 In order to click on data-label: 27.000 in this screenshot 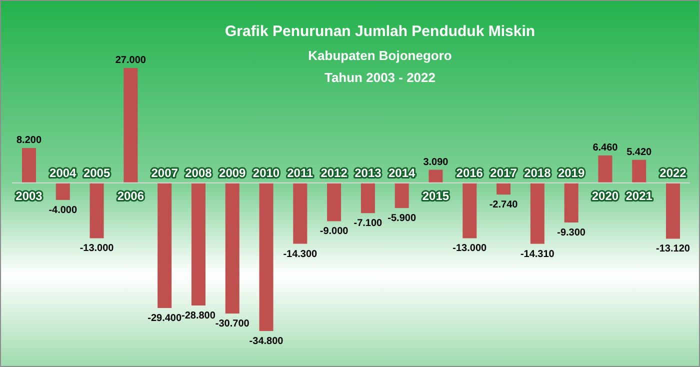, I will do `click(130, 60)`.